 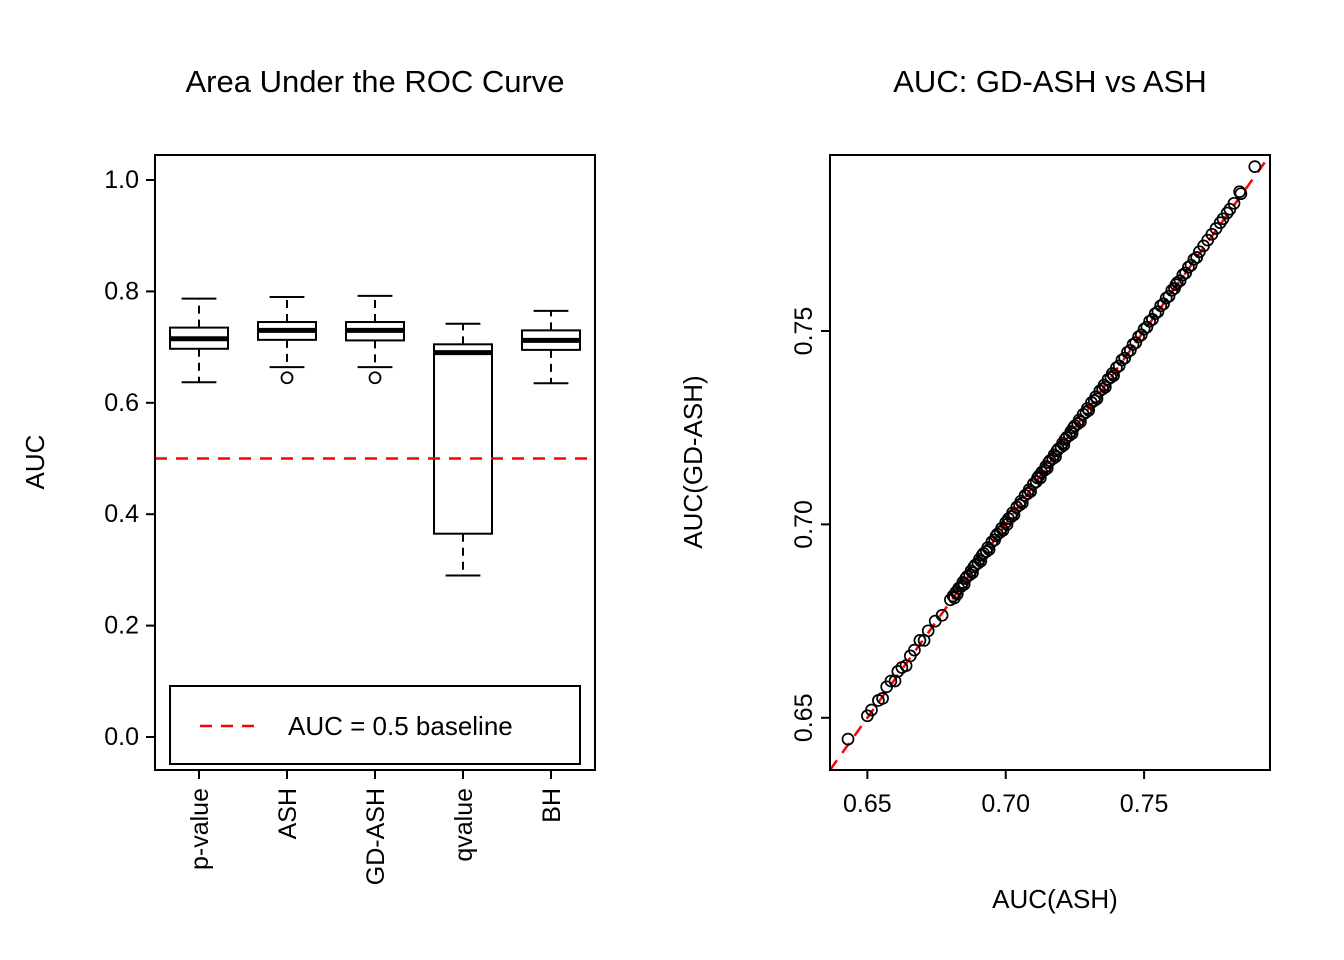 I want to click on y-axis-tick-label: 0.70, so click(x=804, y=524).